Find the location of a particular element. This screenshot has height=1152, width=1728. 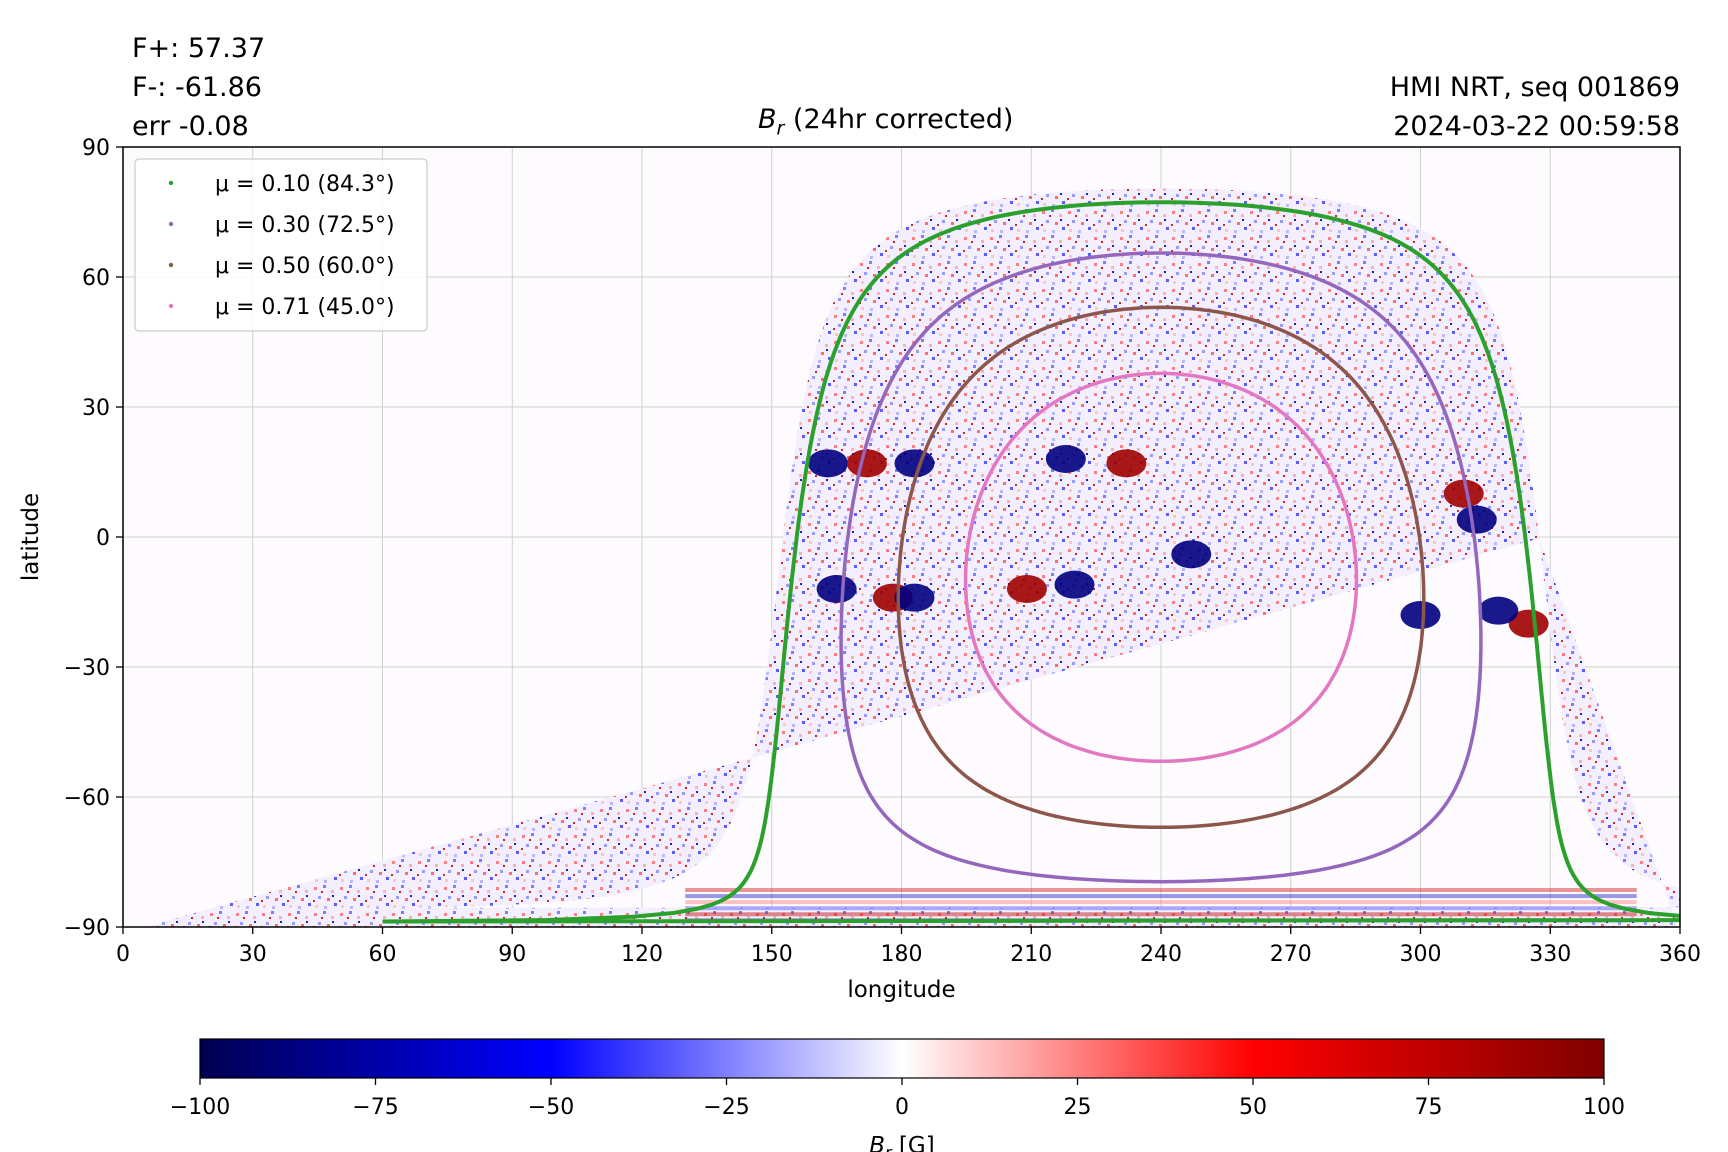

flux-positive: F+: 57.37 is located at coordinates (199, 48).